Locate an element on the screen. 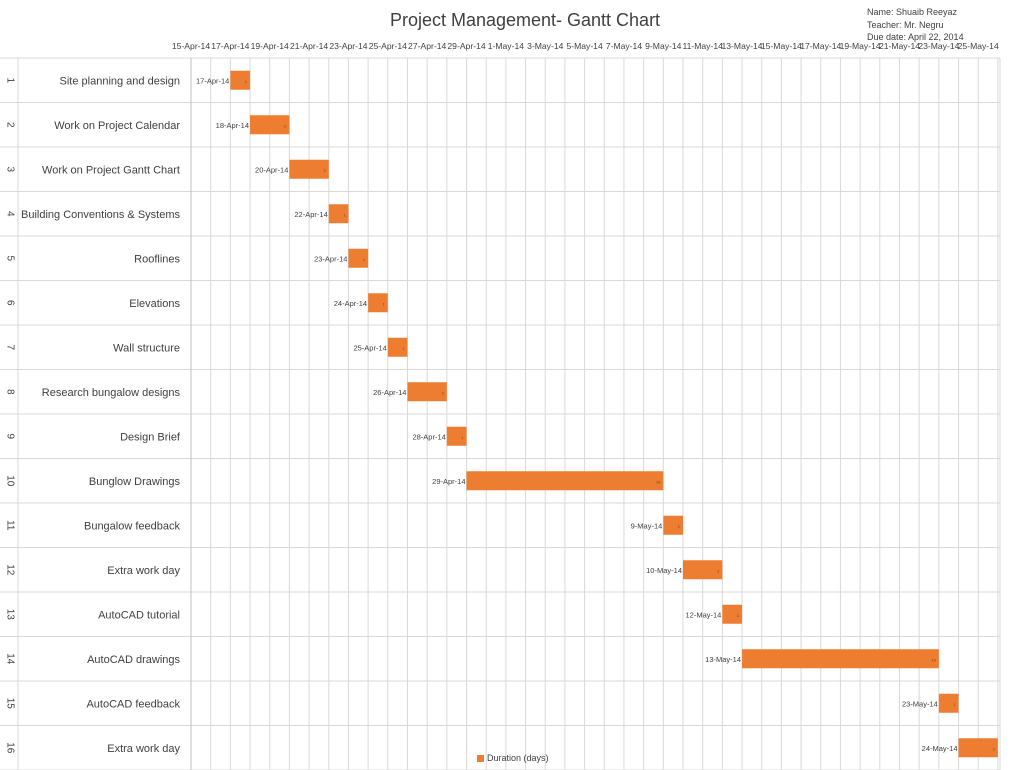 The image size is (1024, 770). bar-start-label: 22-Apr-14 is located at coordinates (310, 214).